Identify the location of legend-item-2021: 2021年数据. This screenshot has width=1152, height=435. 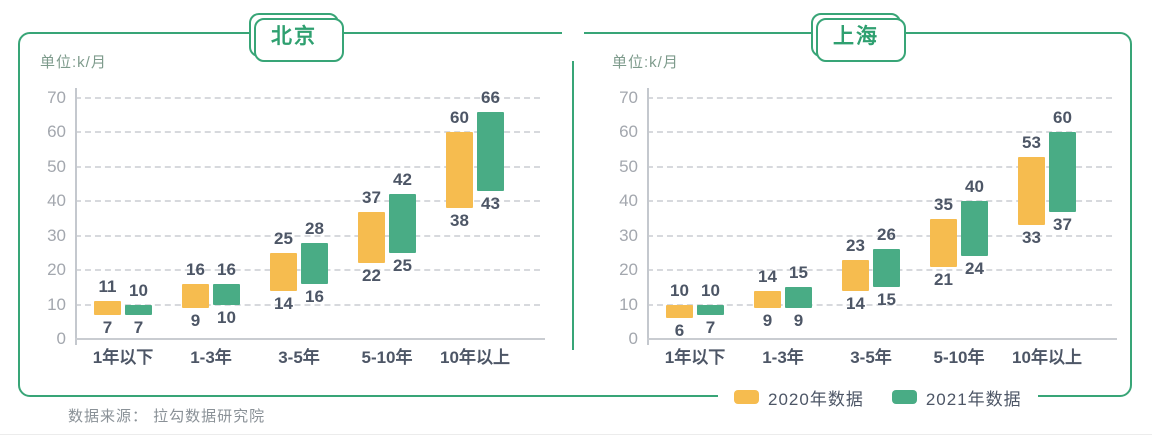
(956, 397).